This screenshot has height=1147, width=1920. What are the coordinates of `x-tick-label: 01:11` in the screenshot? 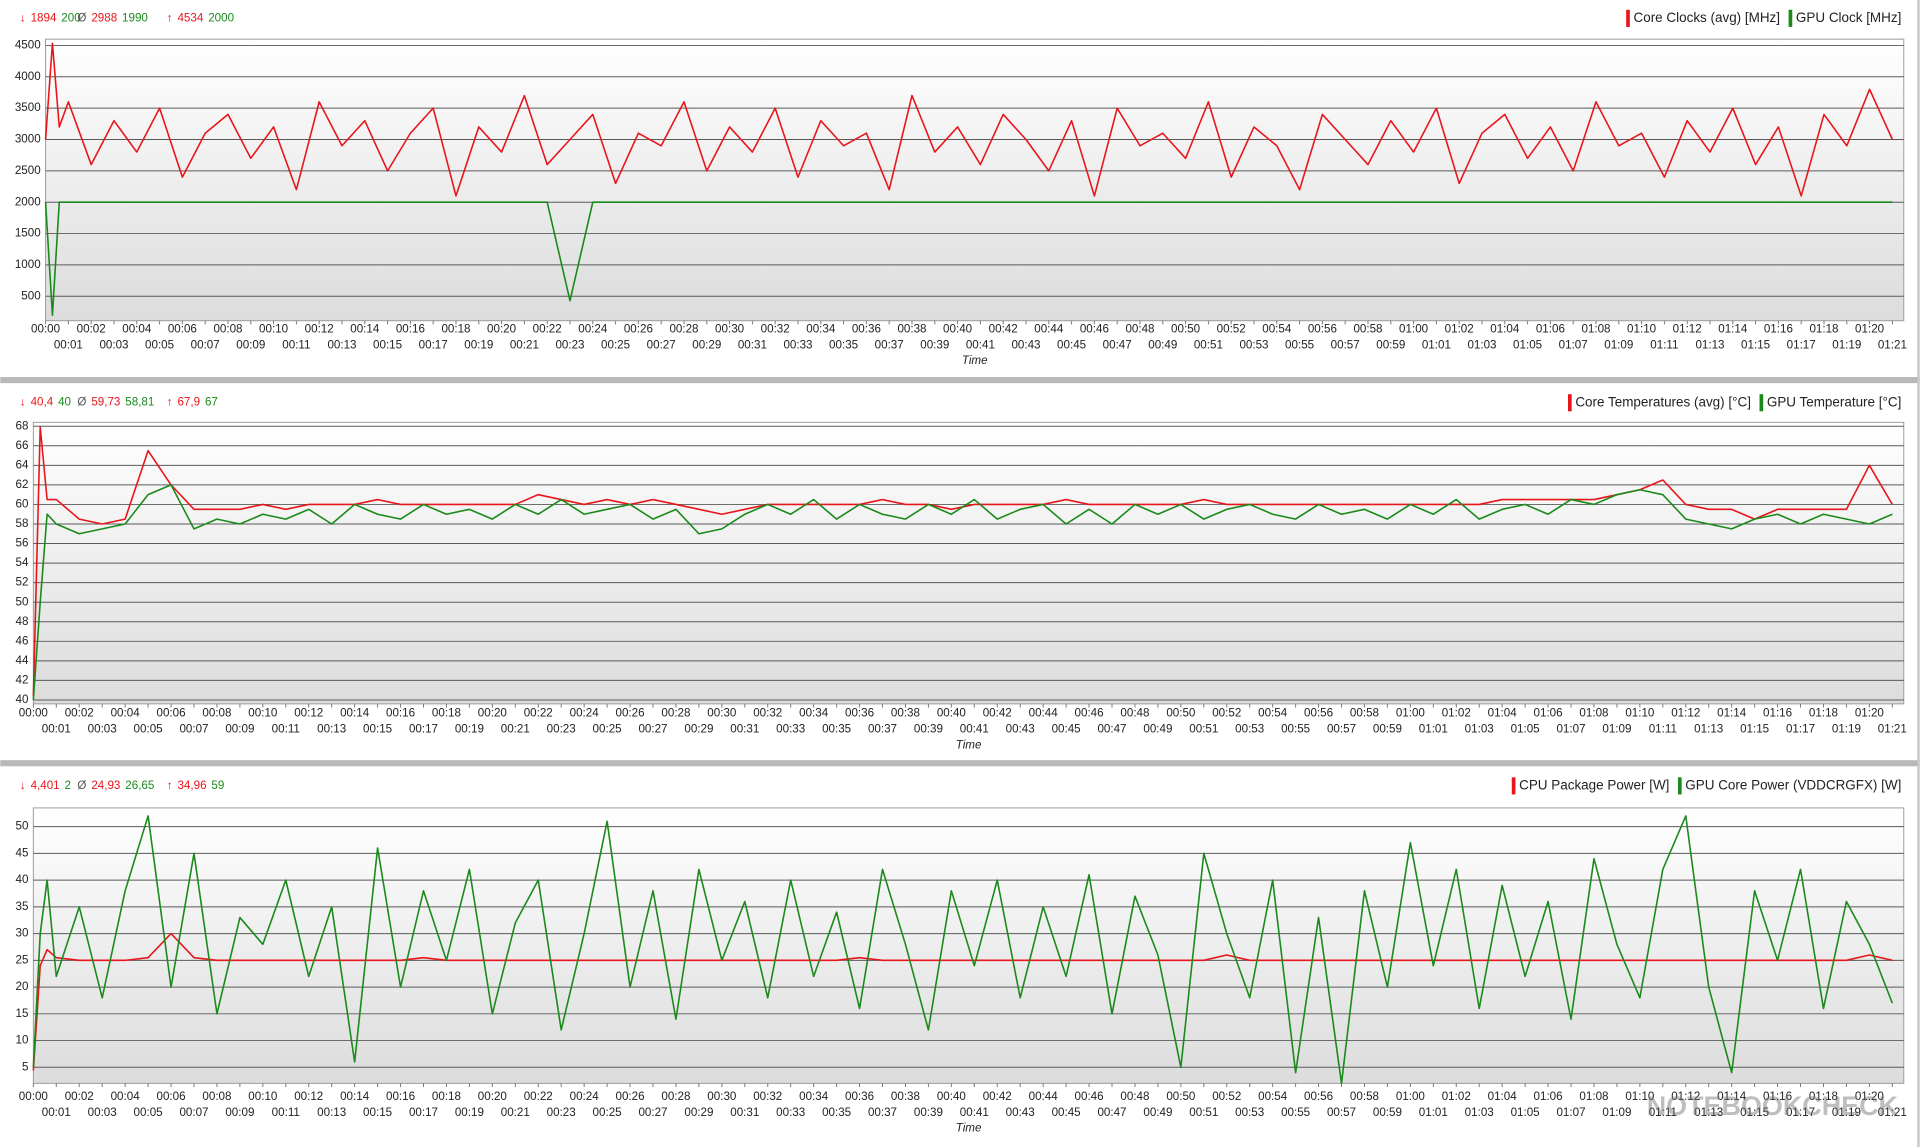 It's located at (1664, 344).